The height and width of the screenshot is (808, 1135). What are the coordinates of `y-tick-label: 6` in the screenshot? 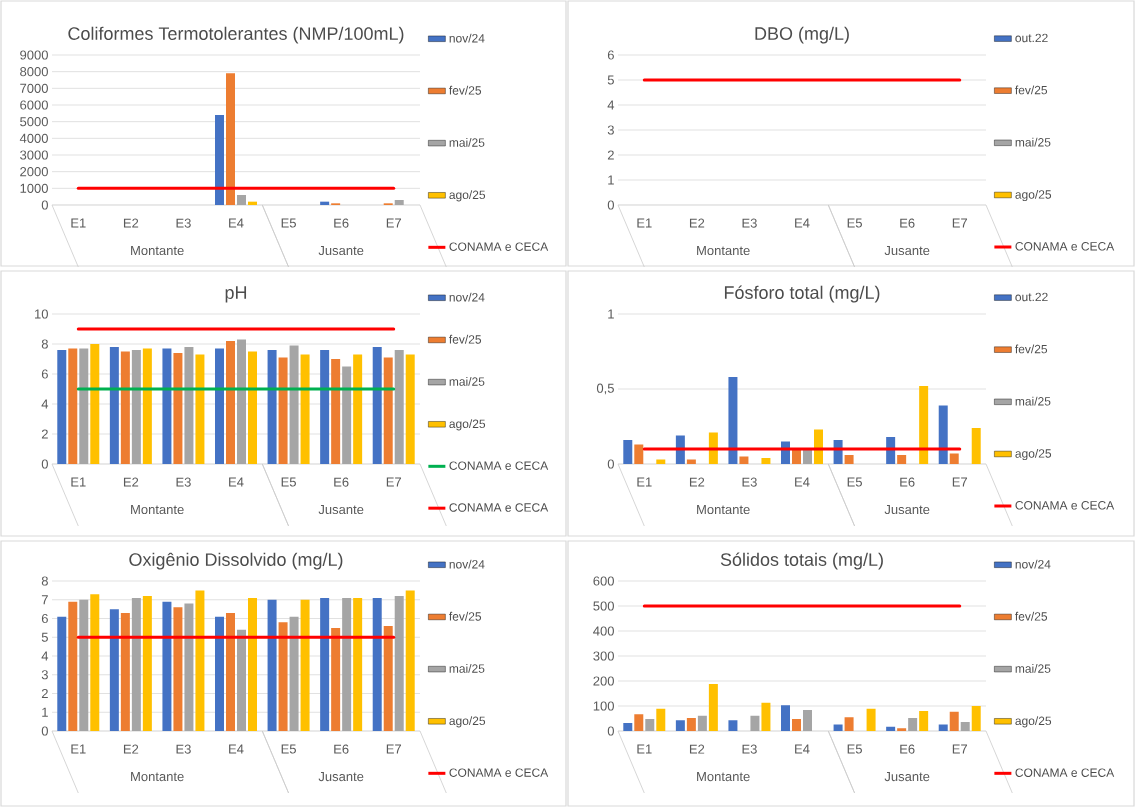 It's located at (44, 374).